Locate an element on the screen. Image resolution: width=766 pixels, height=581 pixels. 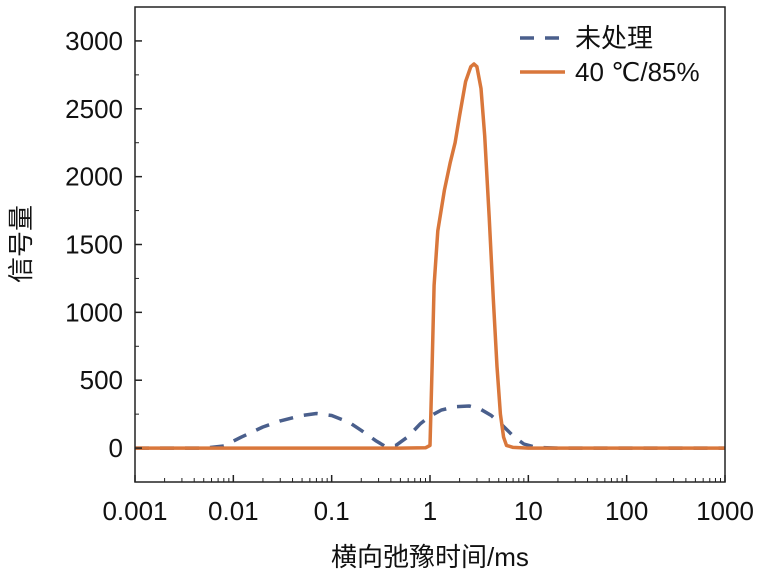
x-tick-label: 1 is located at coordinates (430, 511).